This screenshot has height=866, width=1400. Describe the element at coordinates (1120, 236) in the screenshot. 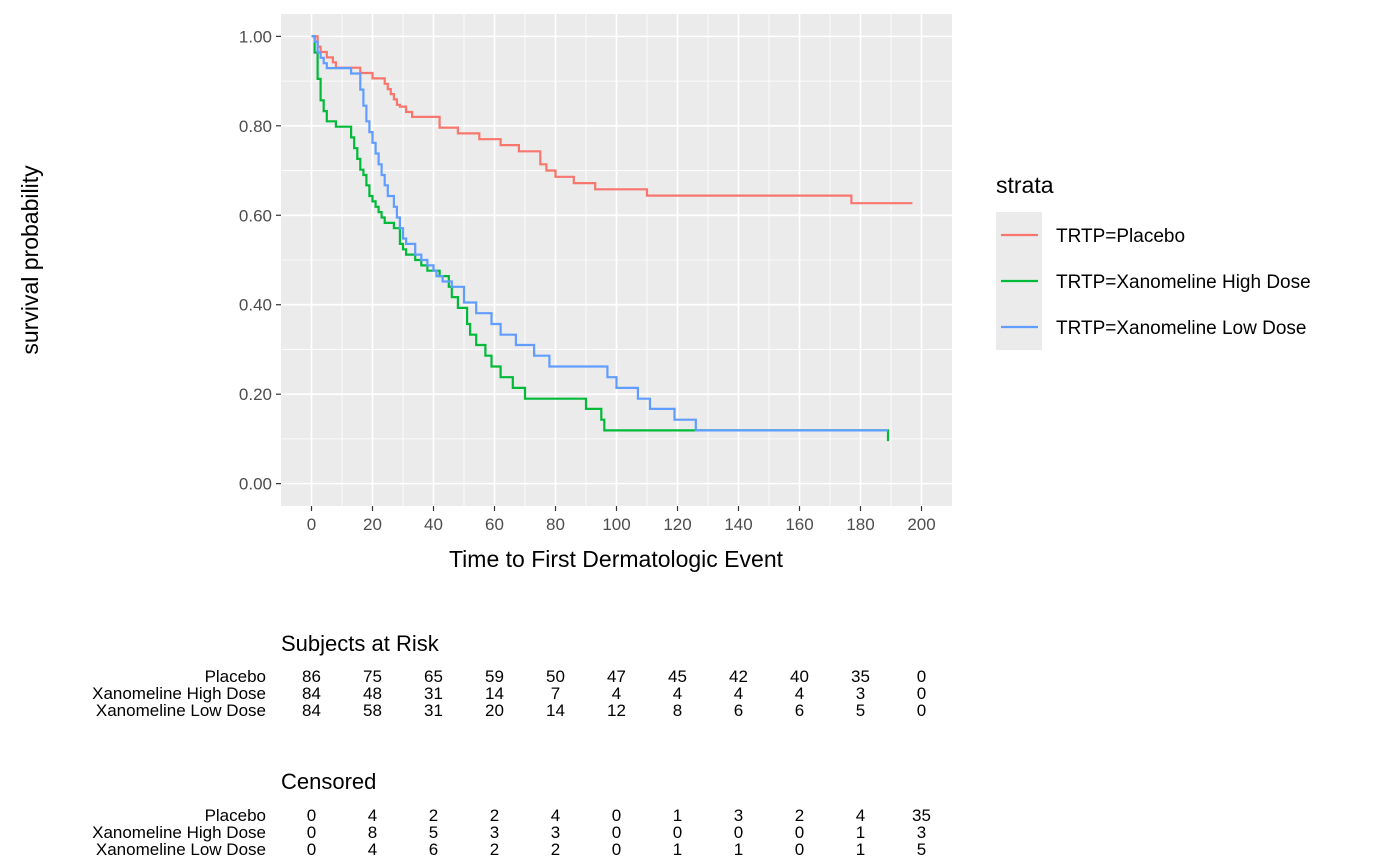

I see `legend-label: TRTP=Placebo` at that location.